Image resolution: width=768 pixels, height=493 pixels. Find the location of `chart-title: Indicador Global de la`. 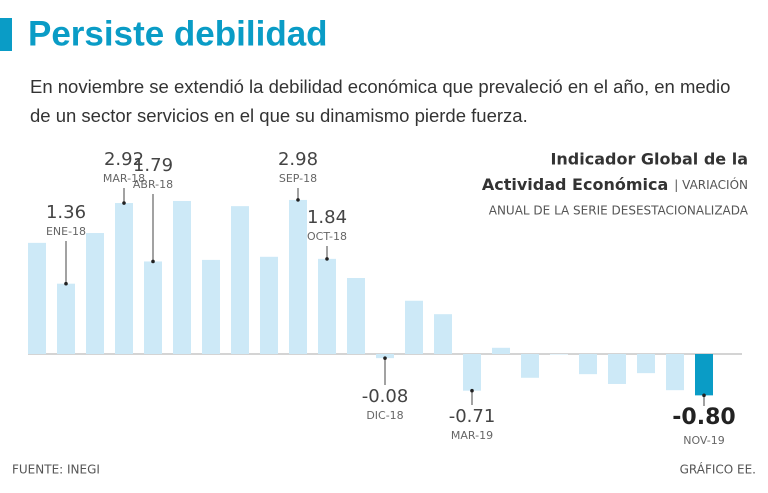

chart-title: Indicador Global de la is located at coordinates (649, 159).